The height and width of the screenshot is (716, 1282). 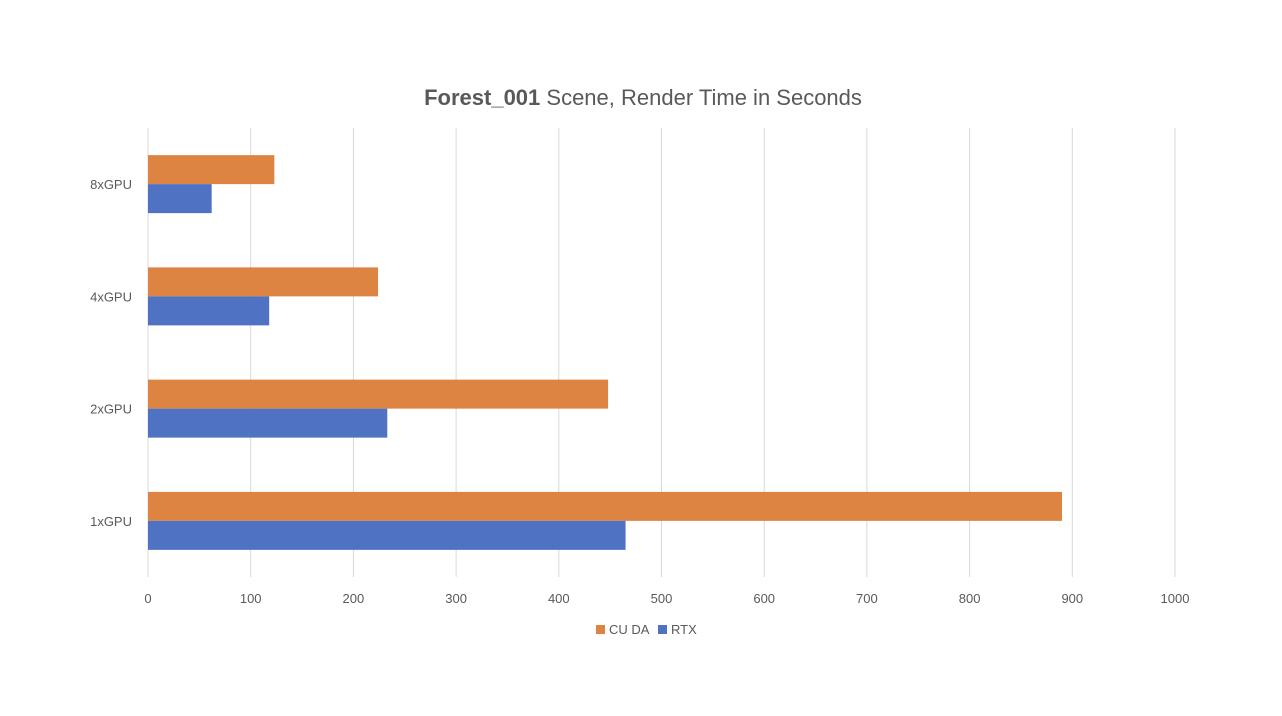 I want to click on bar-cuda-2xgpu, so click(x=378, y=394).